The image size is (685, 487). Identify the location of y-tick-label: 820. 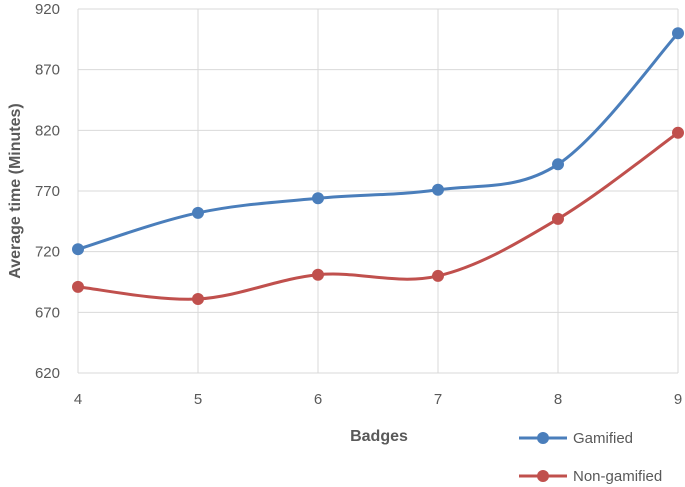
(47, 130).